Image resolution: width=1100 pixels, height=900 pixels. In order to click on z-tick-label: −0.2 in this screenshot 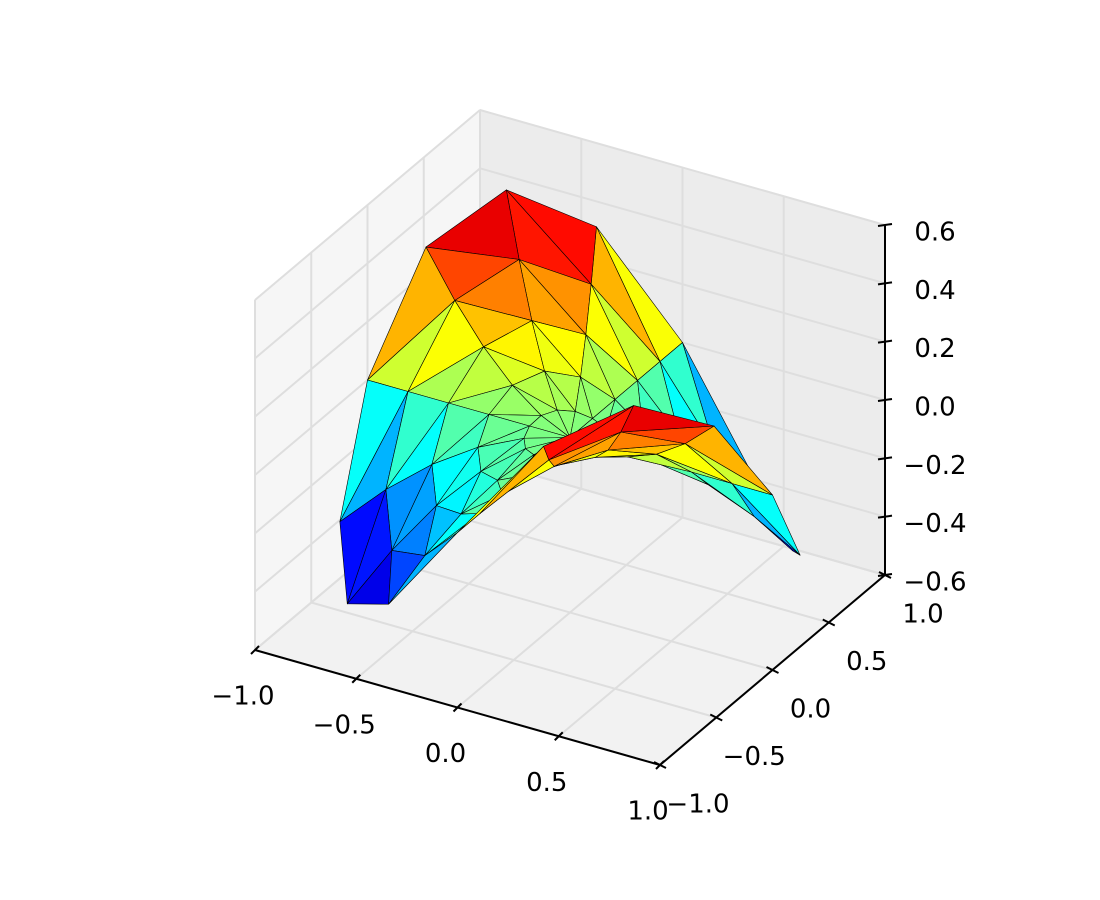, I will do `click(934, 466)`.